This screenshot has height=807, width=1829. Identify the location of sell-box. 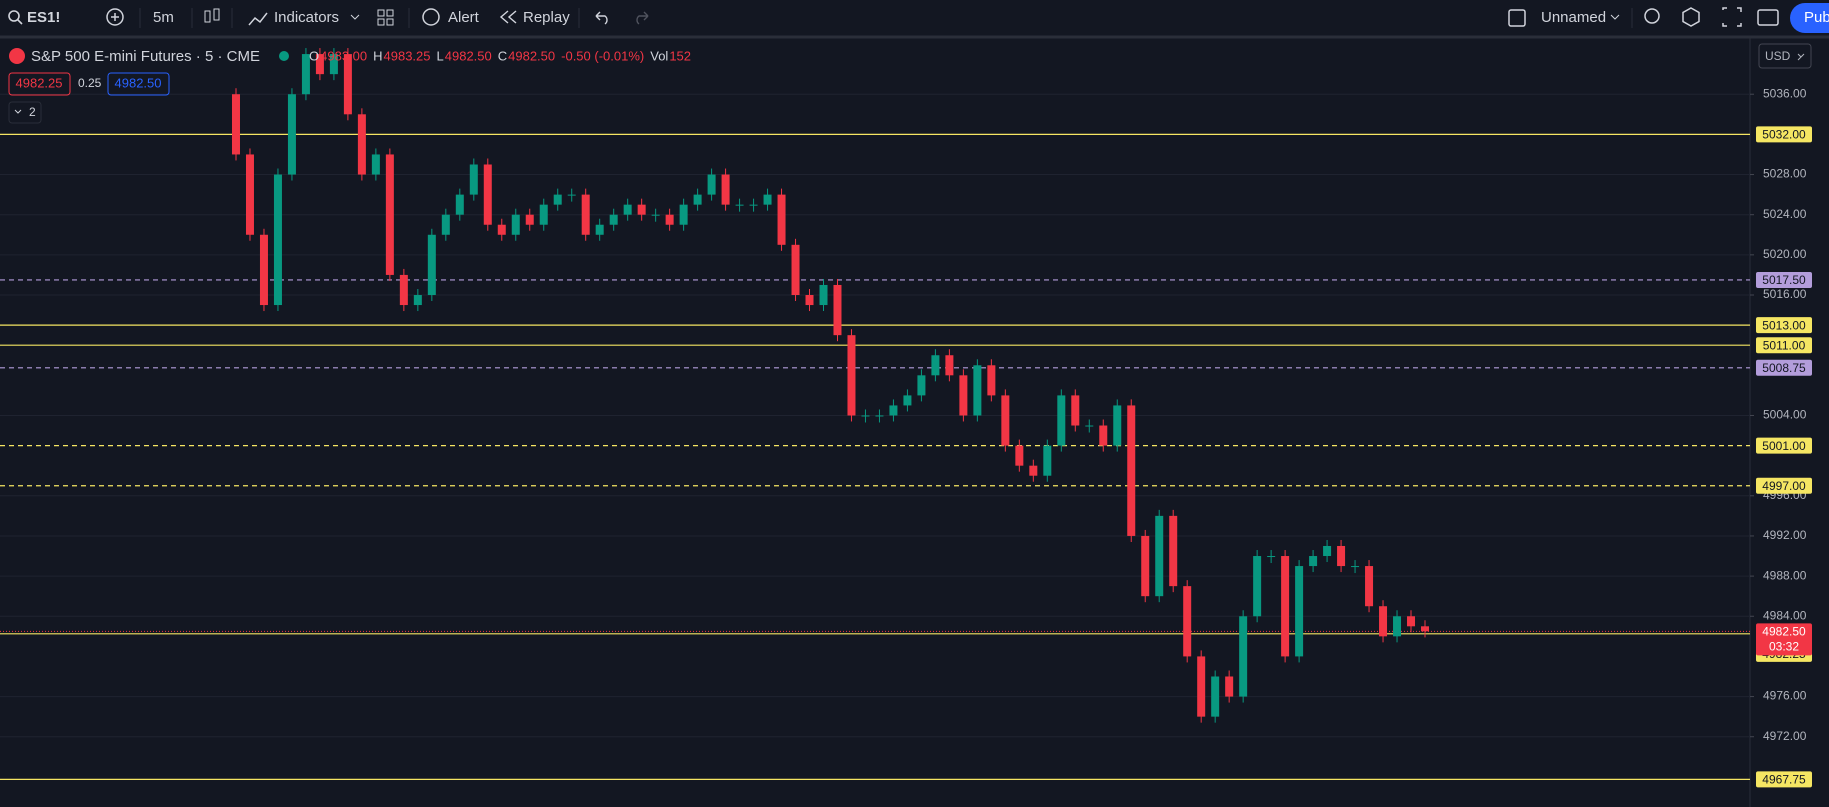
(39, 84).